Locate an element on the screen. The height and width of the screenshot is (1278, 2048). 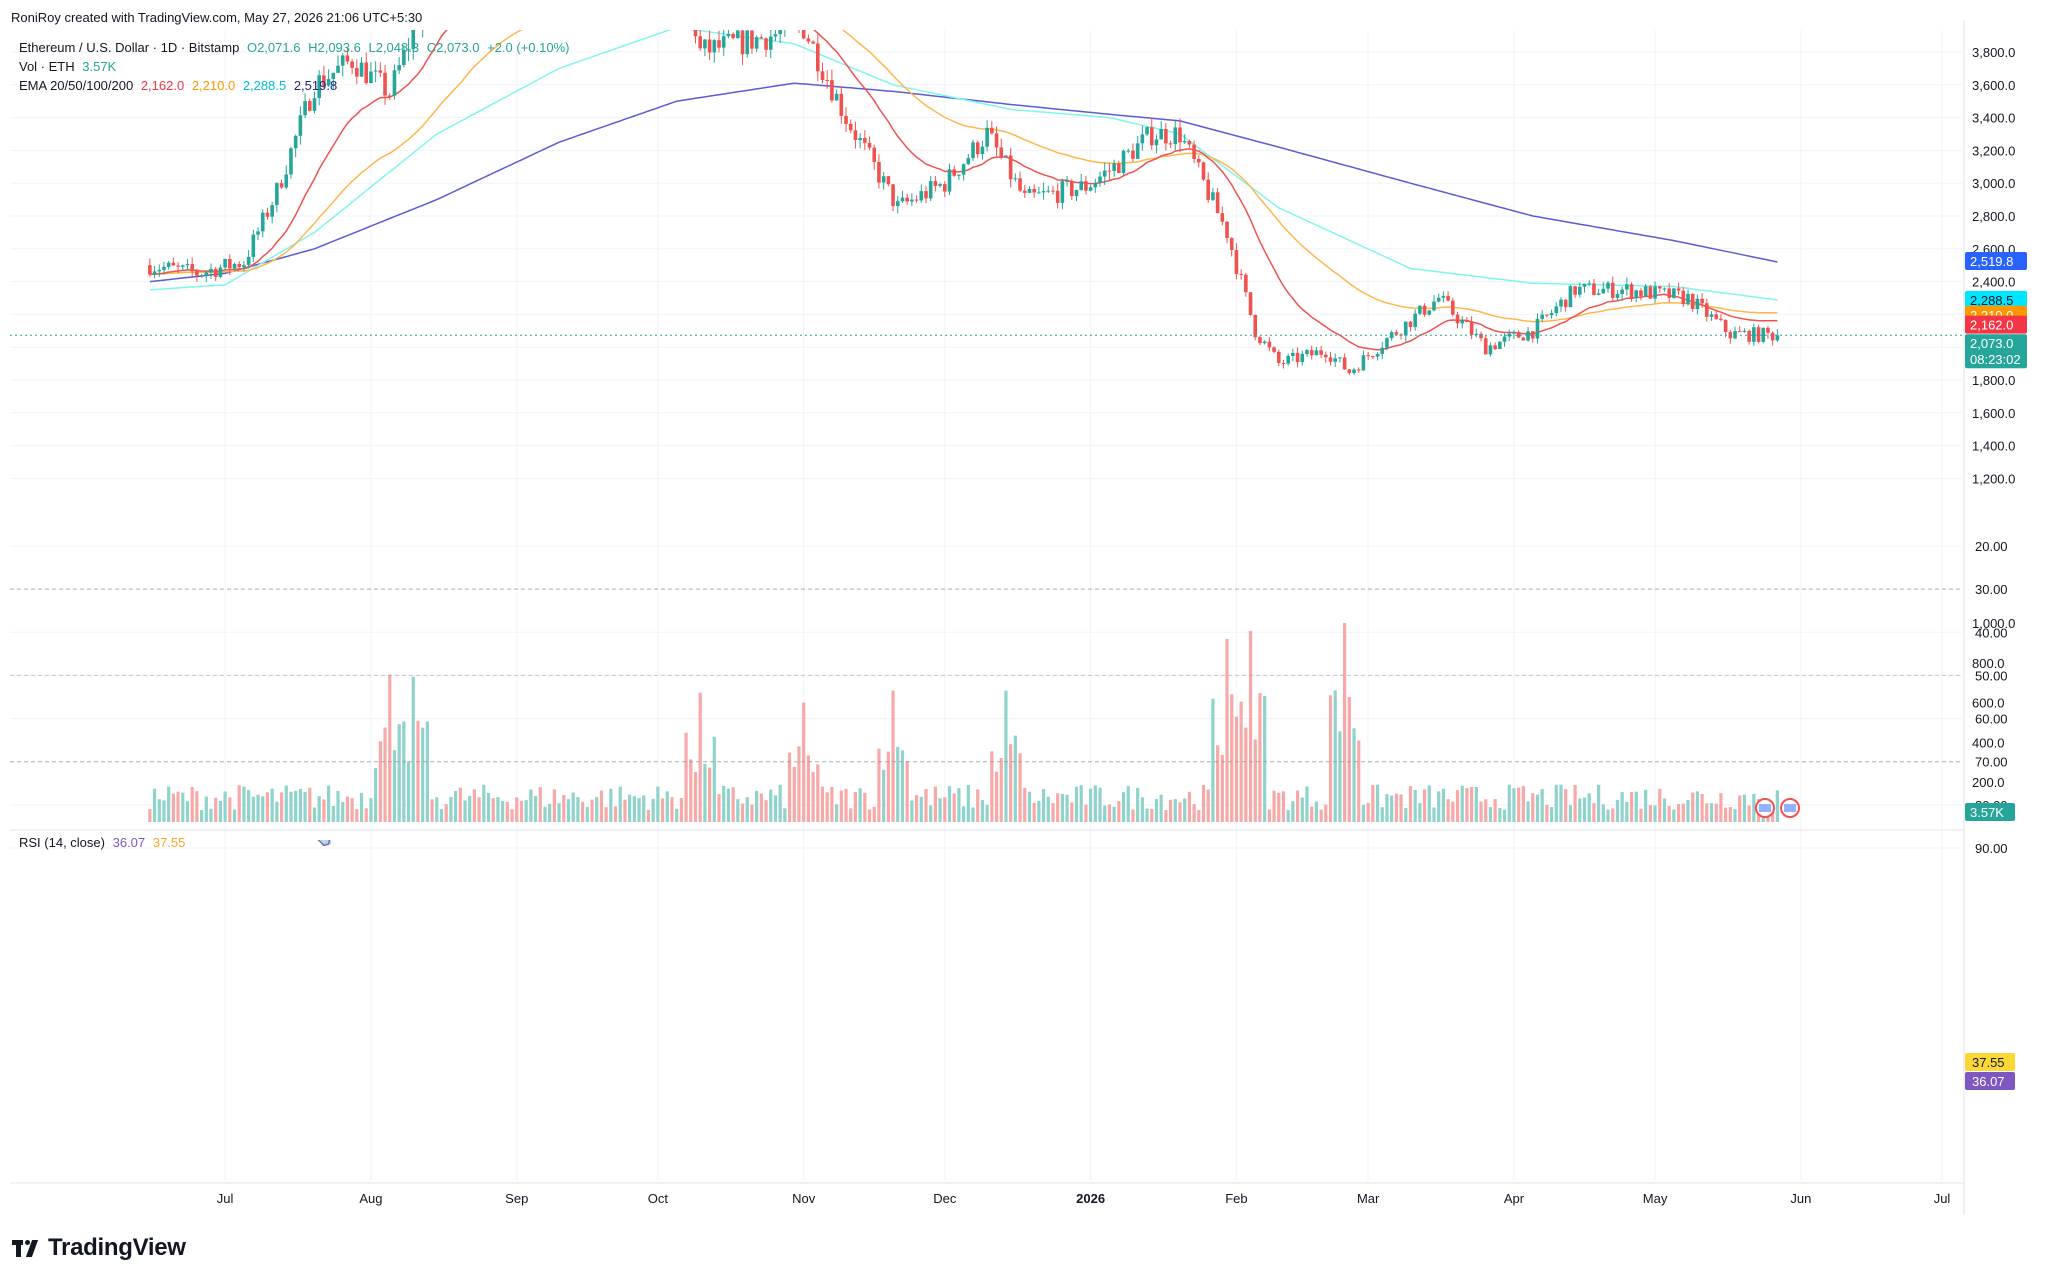
volume-badge is located at coordinates (1990, 812).